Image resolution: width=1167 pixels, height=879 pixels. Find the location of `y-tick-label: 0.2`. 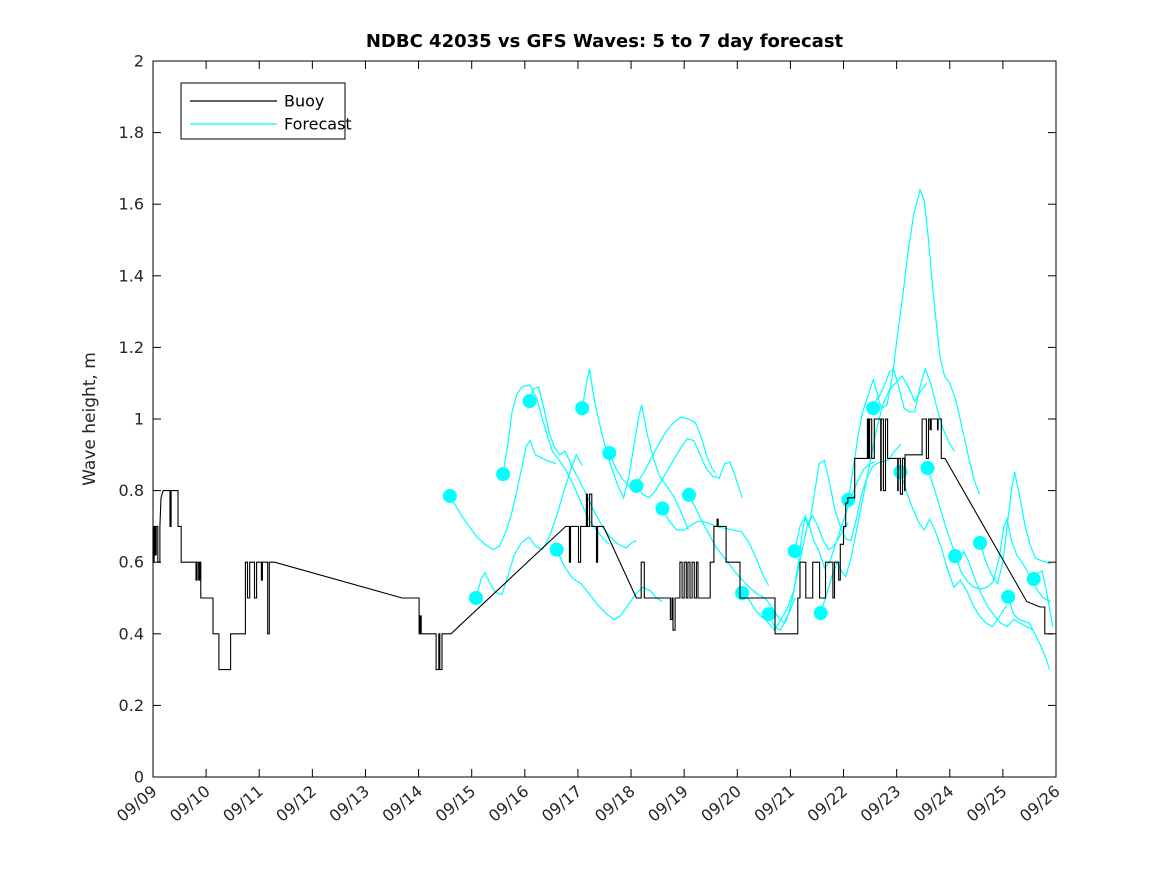

y-tick-label: 0.2 is located at coordinates (131, 705).